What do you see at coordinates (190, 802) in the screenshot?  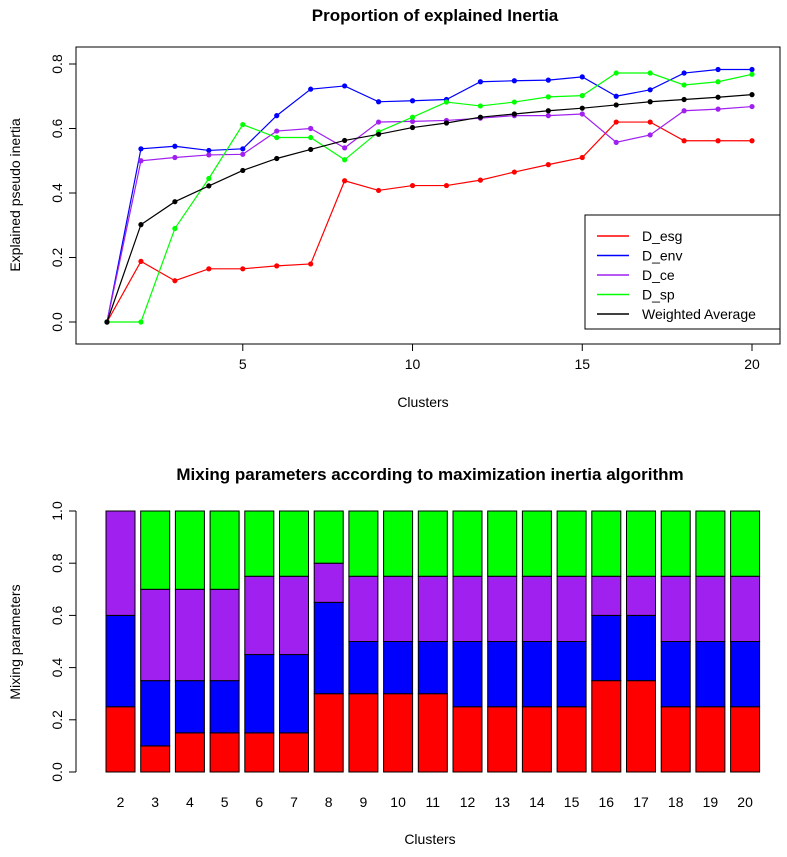 I see `chart2-x-tick-label: 4` at bounding box center [190, 802].